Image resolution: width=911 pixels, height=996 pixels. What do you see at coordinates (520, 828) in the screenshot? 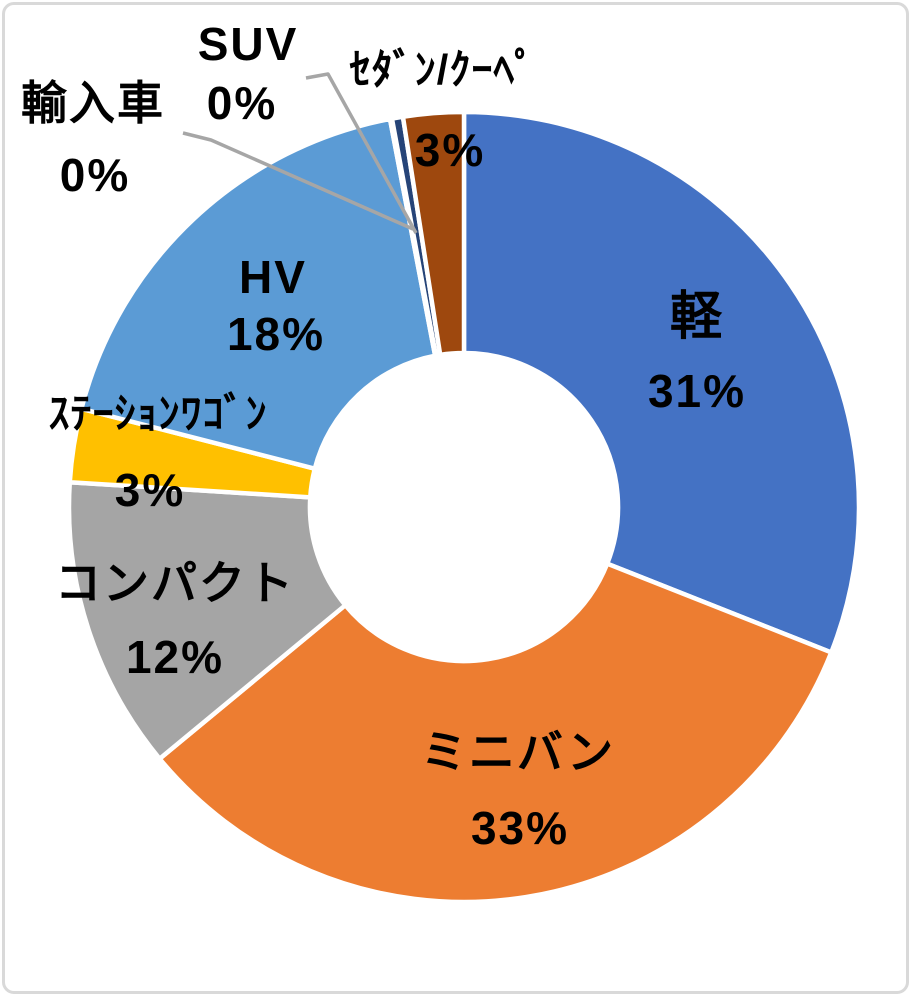
I see `slice-pct-minivan: 33%` at bounding box center [520, 828].